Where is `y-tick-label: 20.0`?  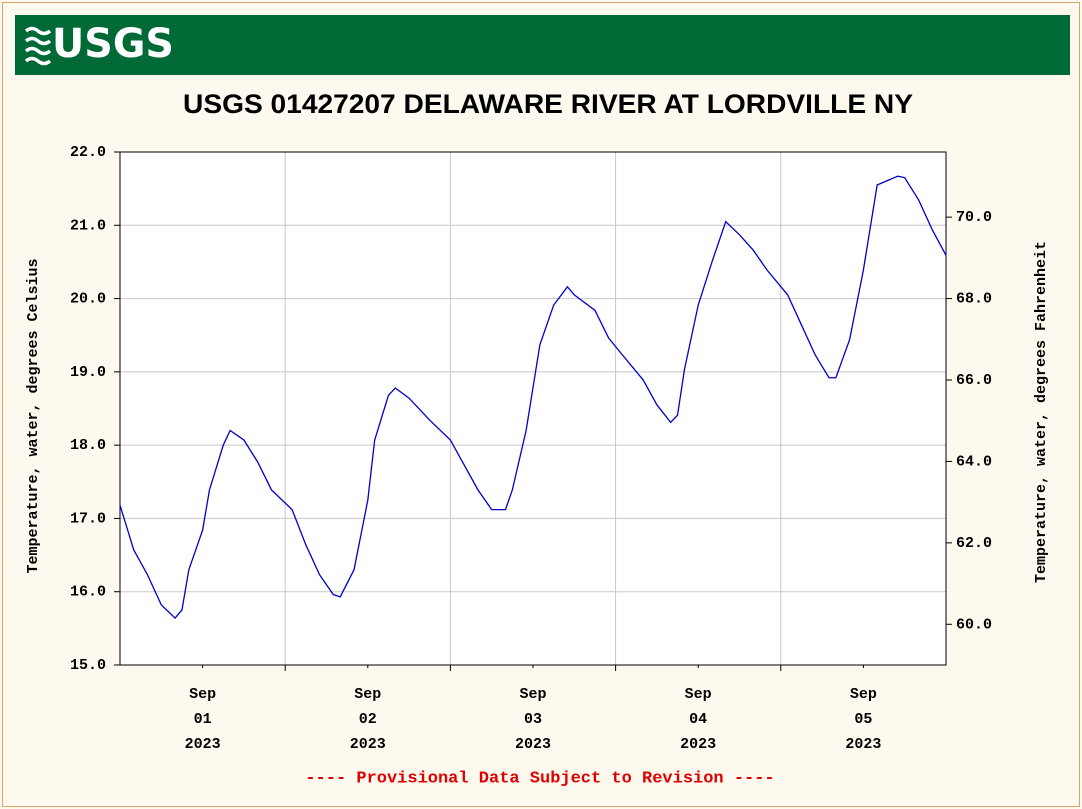
y-tick-label: 20.0 is located at coordinates (88, 299).